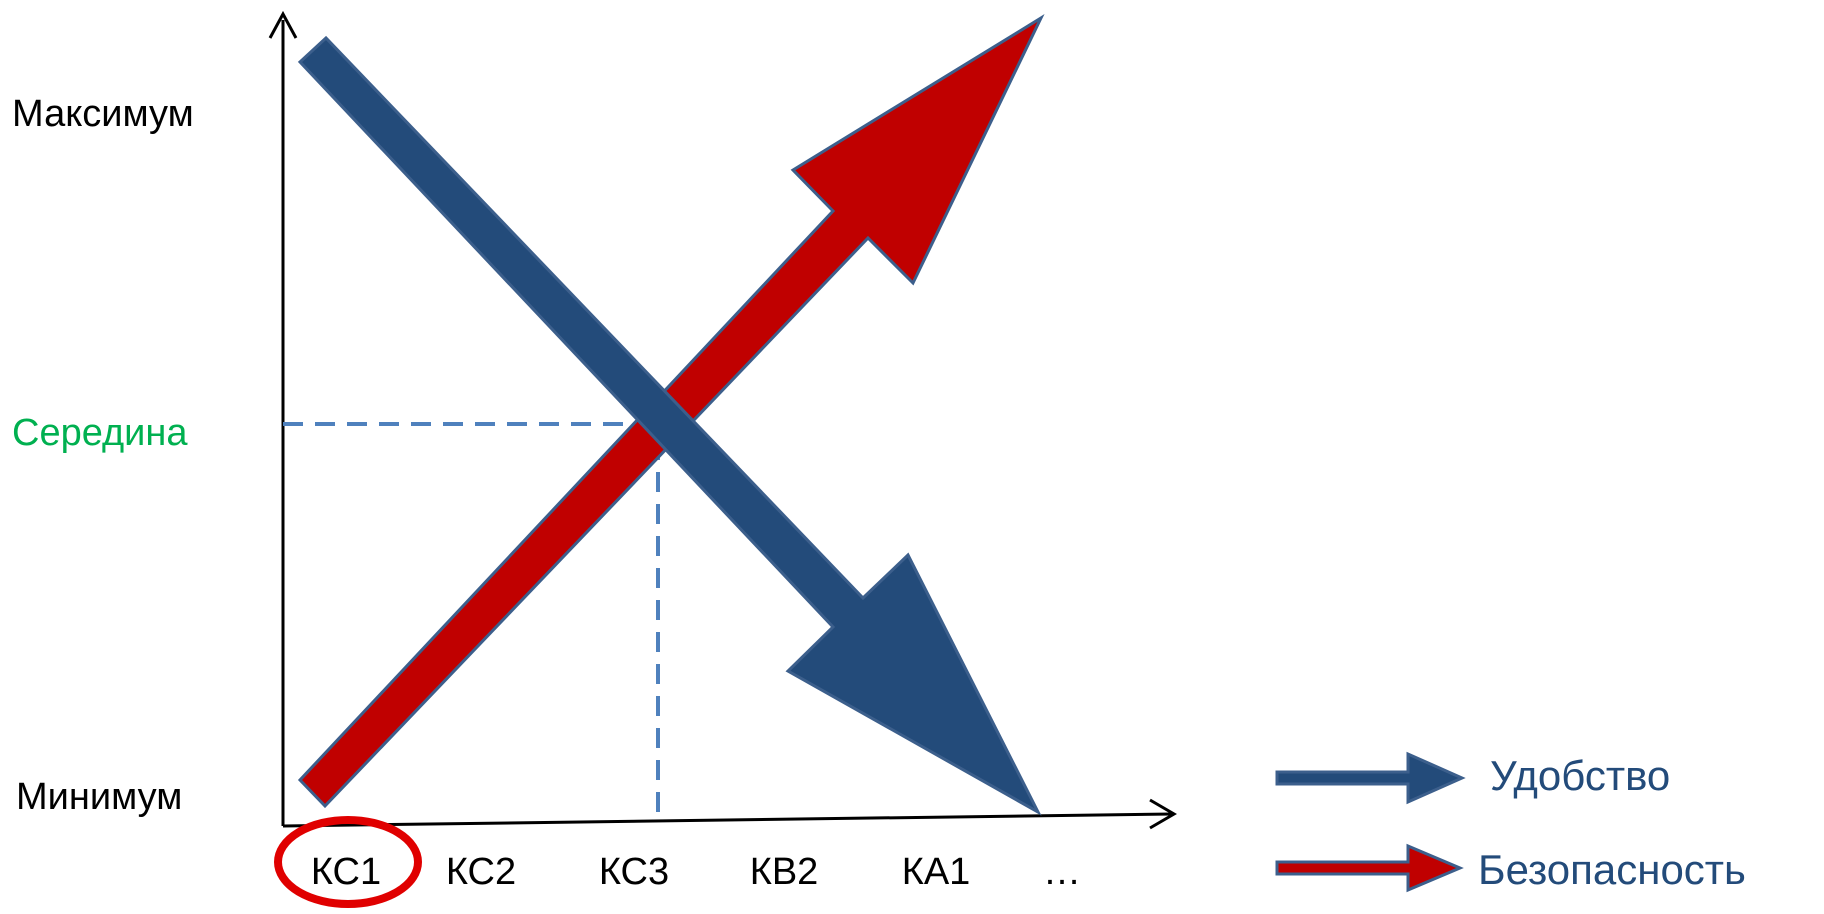 This screenshot has width=1824, height=914. Describe the element at coordinates (1370, 778) in the screenshot. I see `arrow-down-right-icon` at that location.